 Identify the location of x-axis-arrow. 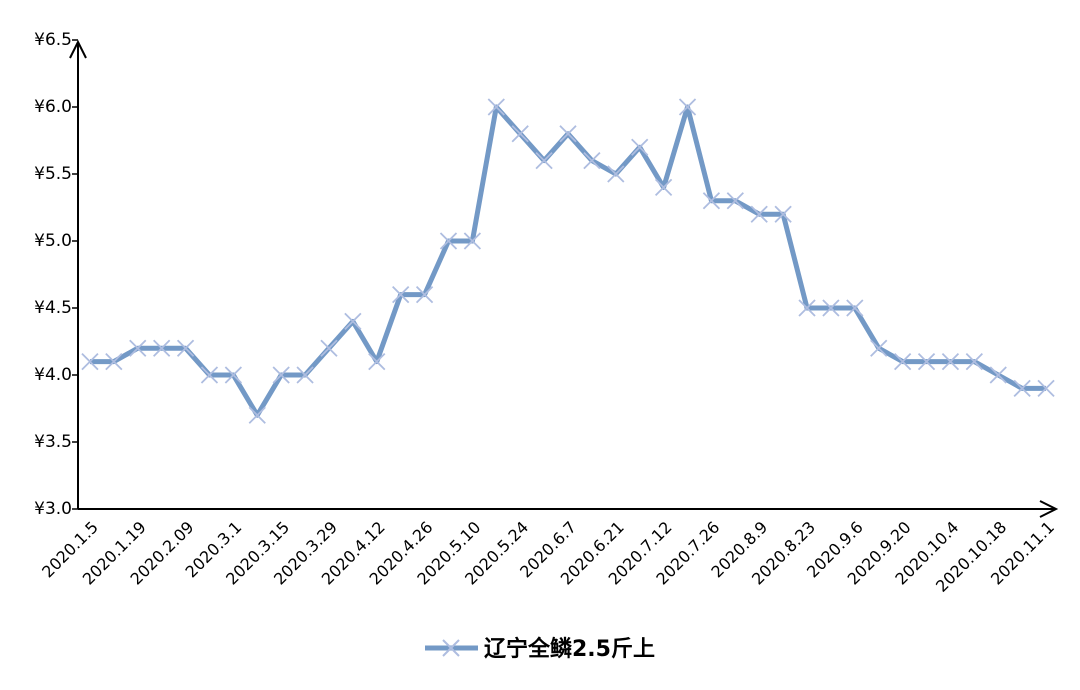
(1049, 509).